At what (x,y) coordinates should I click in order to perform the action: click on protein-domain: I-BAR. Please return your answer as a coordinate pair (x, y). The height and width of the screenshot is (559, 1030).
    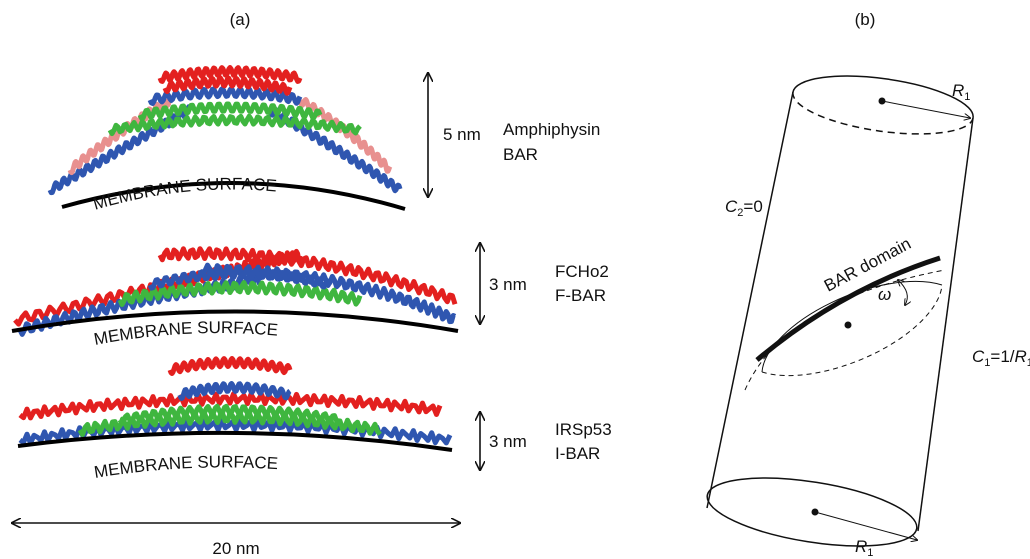
    Looking at the image, I should click on (577, 453).